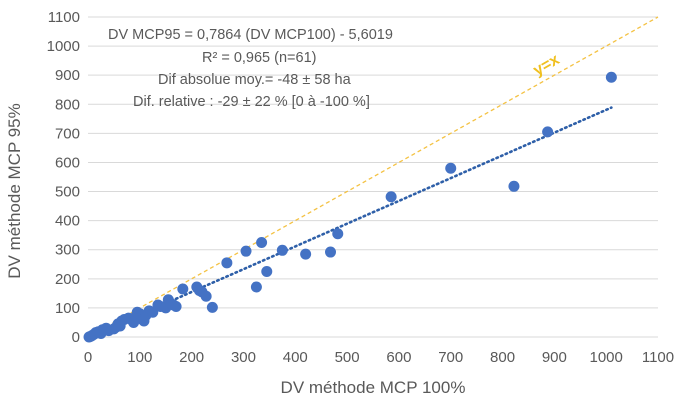 Image resolution: width=680 pixels, height=400 pixels. Describe the element at coordinates (67, 250) in the screenshot. I see `y-tick-label: 300` at that location.